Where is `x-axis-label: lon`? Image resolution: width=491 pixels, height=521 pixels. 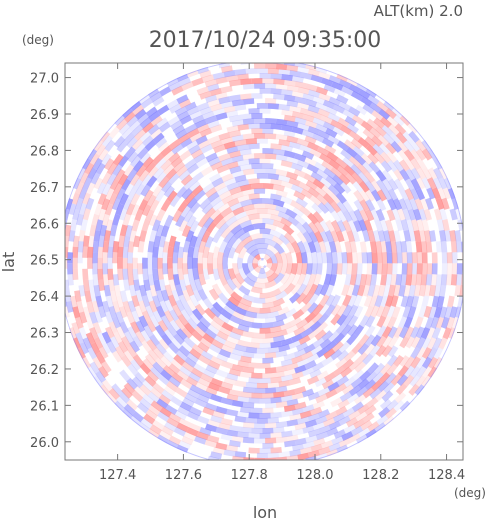 x-axis-label: lon is located at coordinates (265, 512).